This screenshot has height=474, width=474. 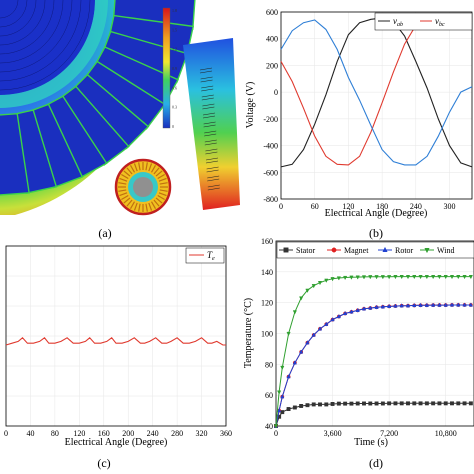 What do you see at coordinates (174, 87) in the screenshot?
I see `colorbar-tick-label: 0.6` at bounding box center [174, 87].